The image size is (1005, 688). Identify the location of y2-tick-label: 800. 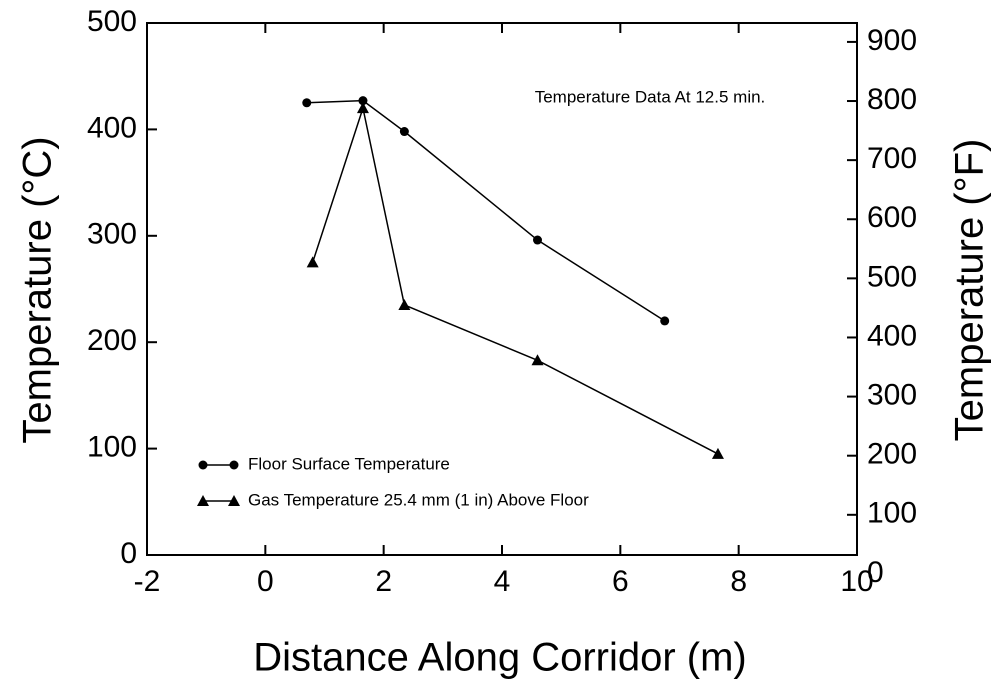
(892, 99).